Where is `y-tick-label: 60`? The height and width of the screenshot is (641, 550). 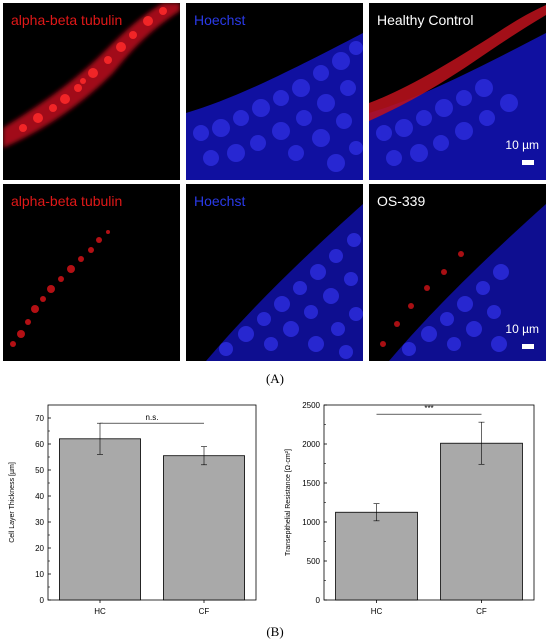 y-tick-label: 60 is located at coordinates (39, 444).